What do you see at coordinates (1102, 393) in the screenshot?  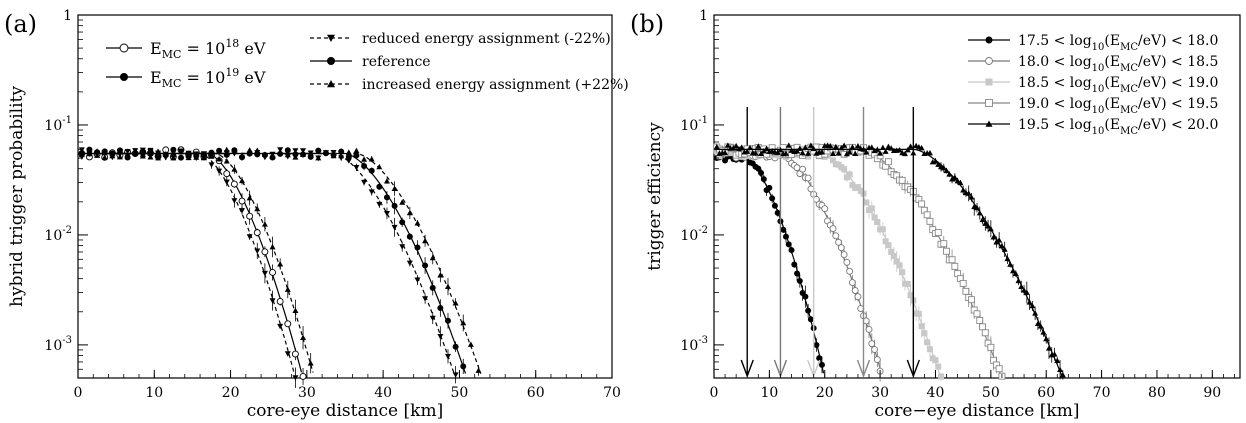 I see `x-tick-label: 70` at bounding box center [1102, 393].